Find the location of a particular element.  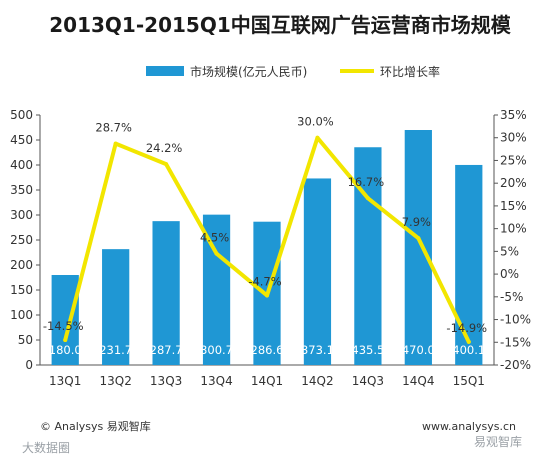

growth-rate-label: 16.7% is located at coordinates (366, 182).